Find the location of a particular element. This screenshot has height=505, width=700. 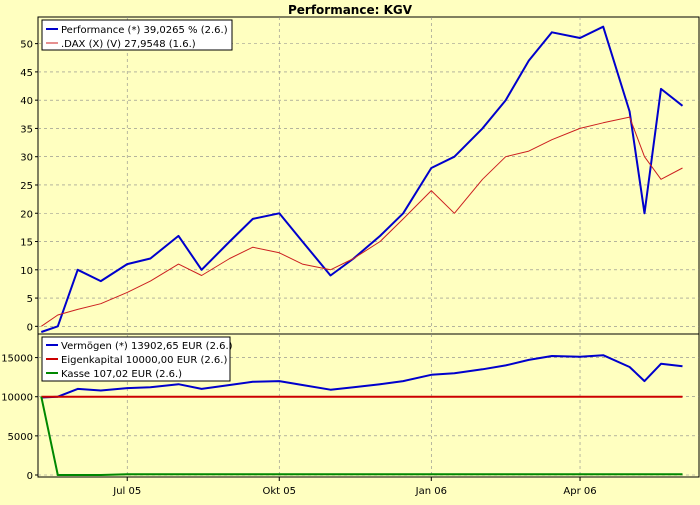

y-tick-label: 40 is located at coordinates (26, 101).